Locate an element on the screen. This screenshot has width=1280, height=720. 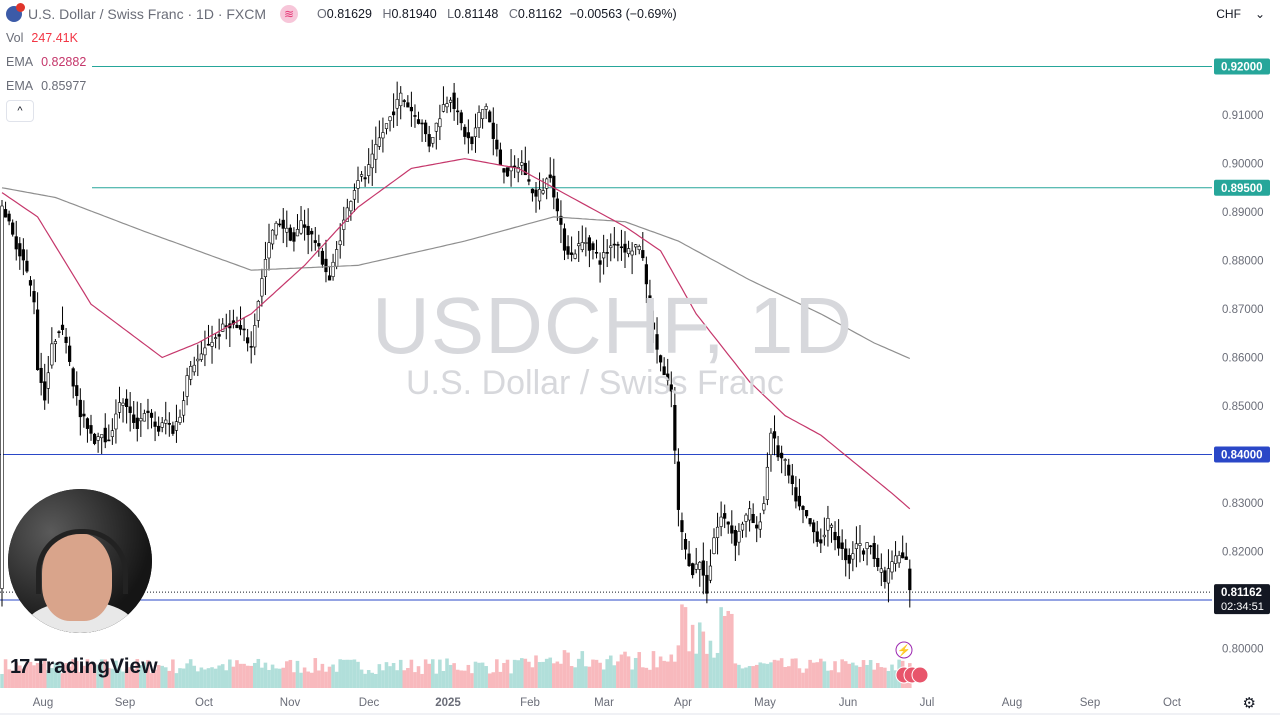
time-tick-label: May is located at coordinates (765, 703).